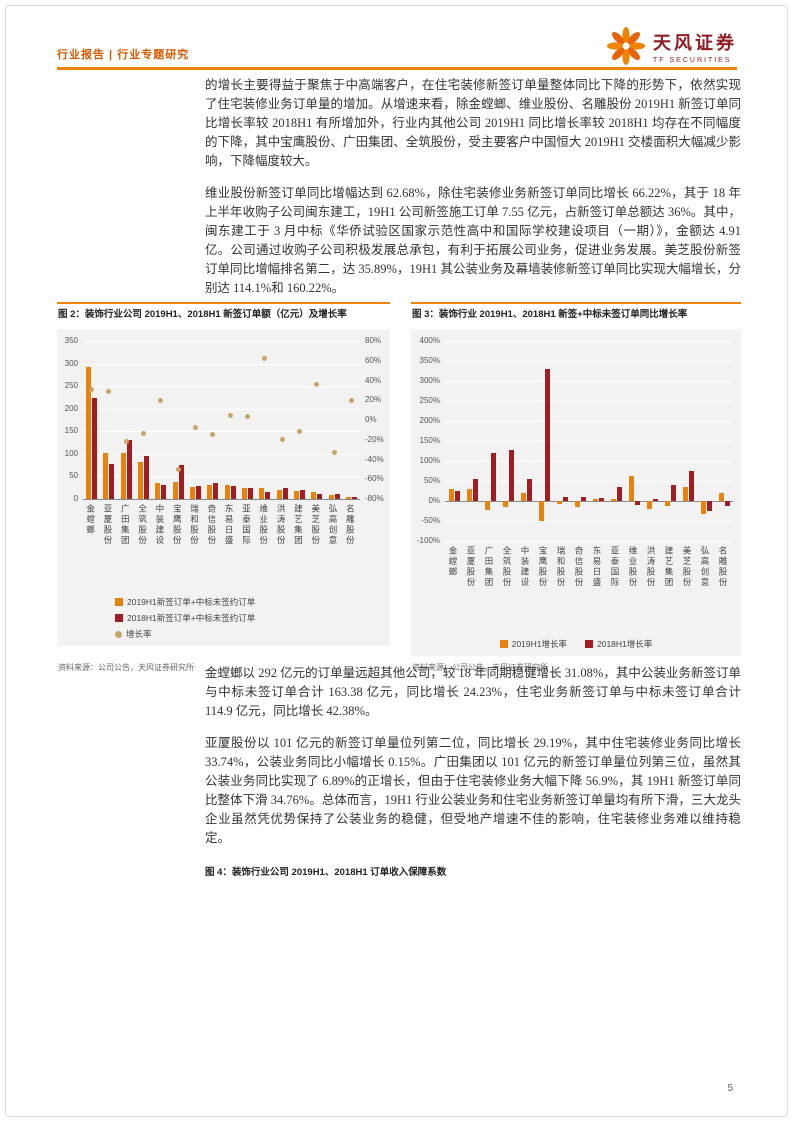 This screenshot has width=793, height=1122. What do you see at coordinates (71, 363) in the screenshot?
I see `y-axis-label: 300` at bounding box center [71, 363].